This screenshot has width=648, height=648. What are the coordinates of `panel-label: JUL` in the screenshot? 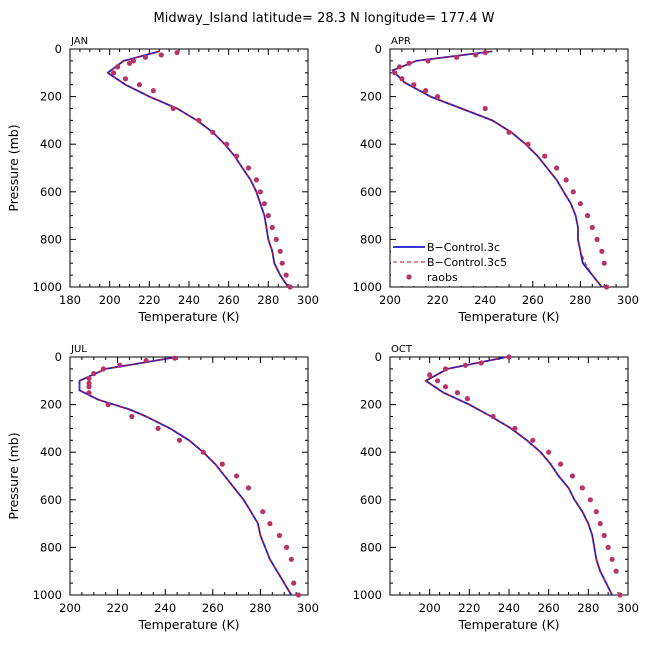 It's located at (78, 349).